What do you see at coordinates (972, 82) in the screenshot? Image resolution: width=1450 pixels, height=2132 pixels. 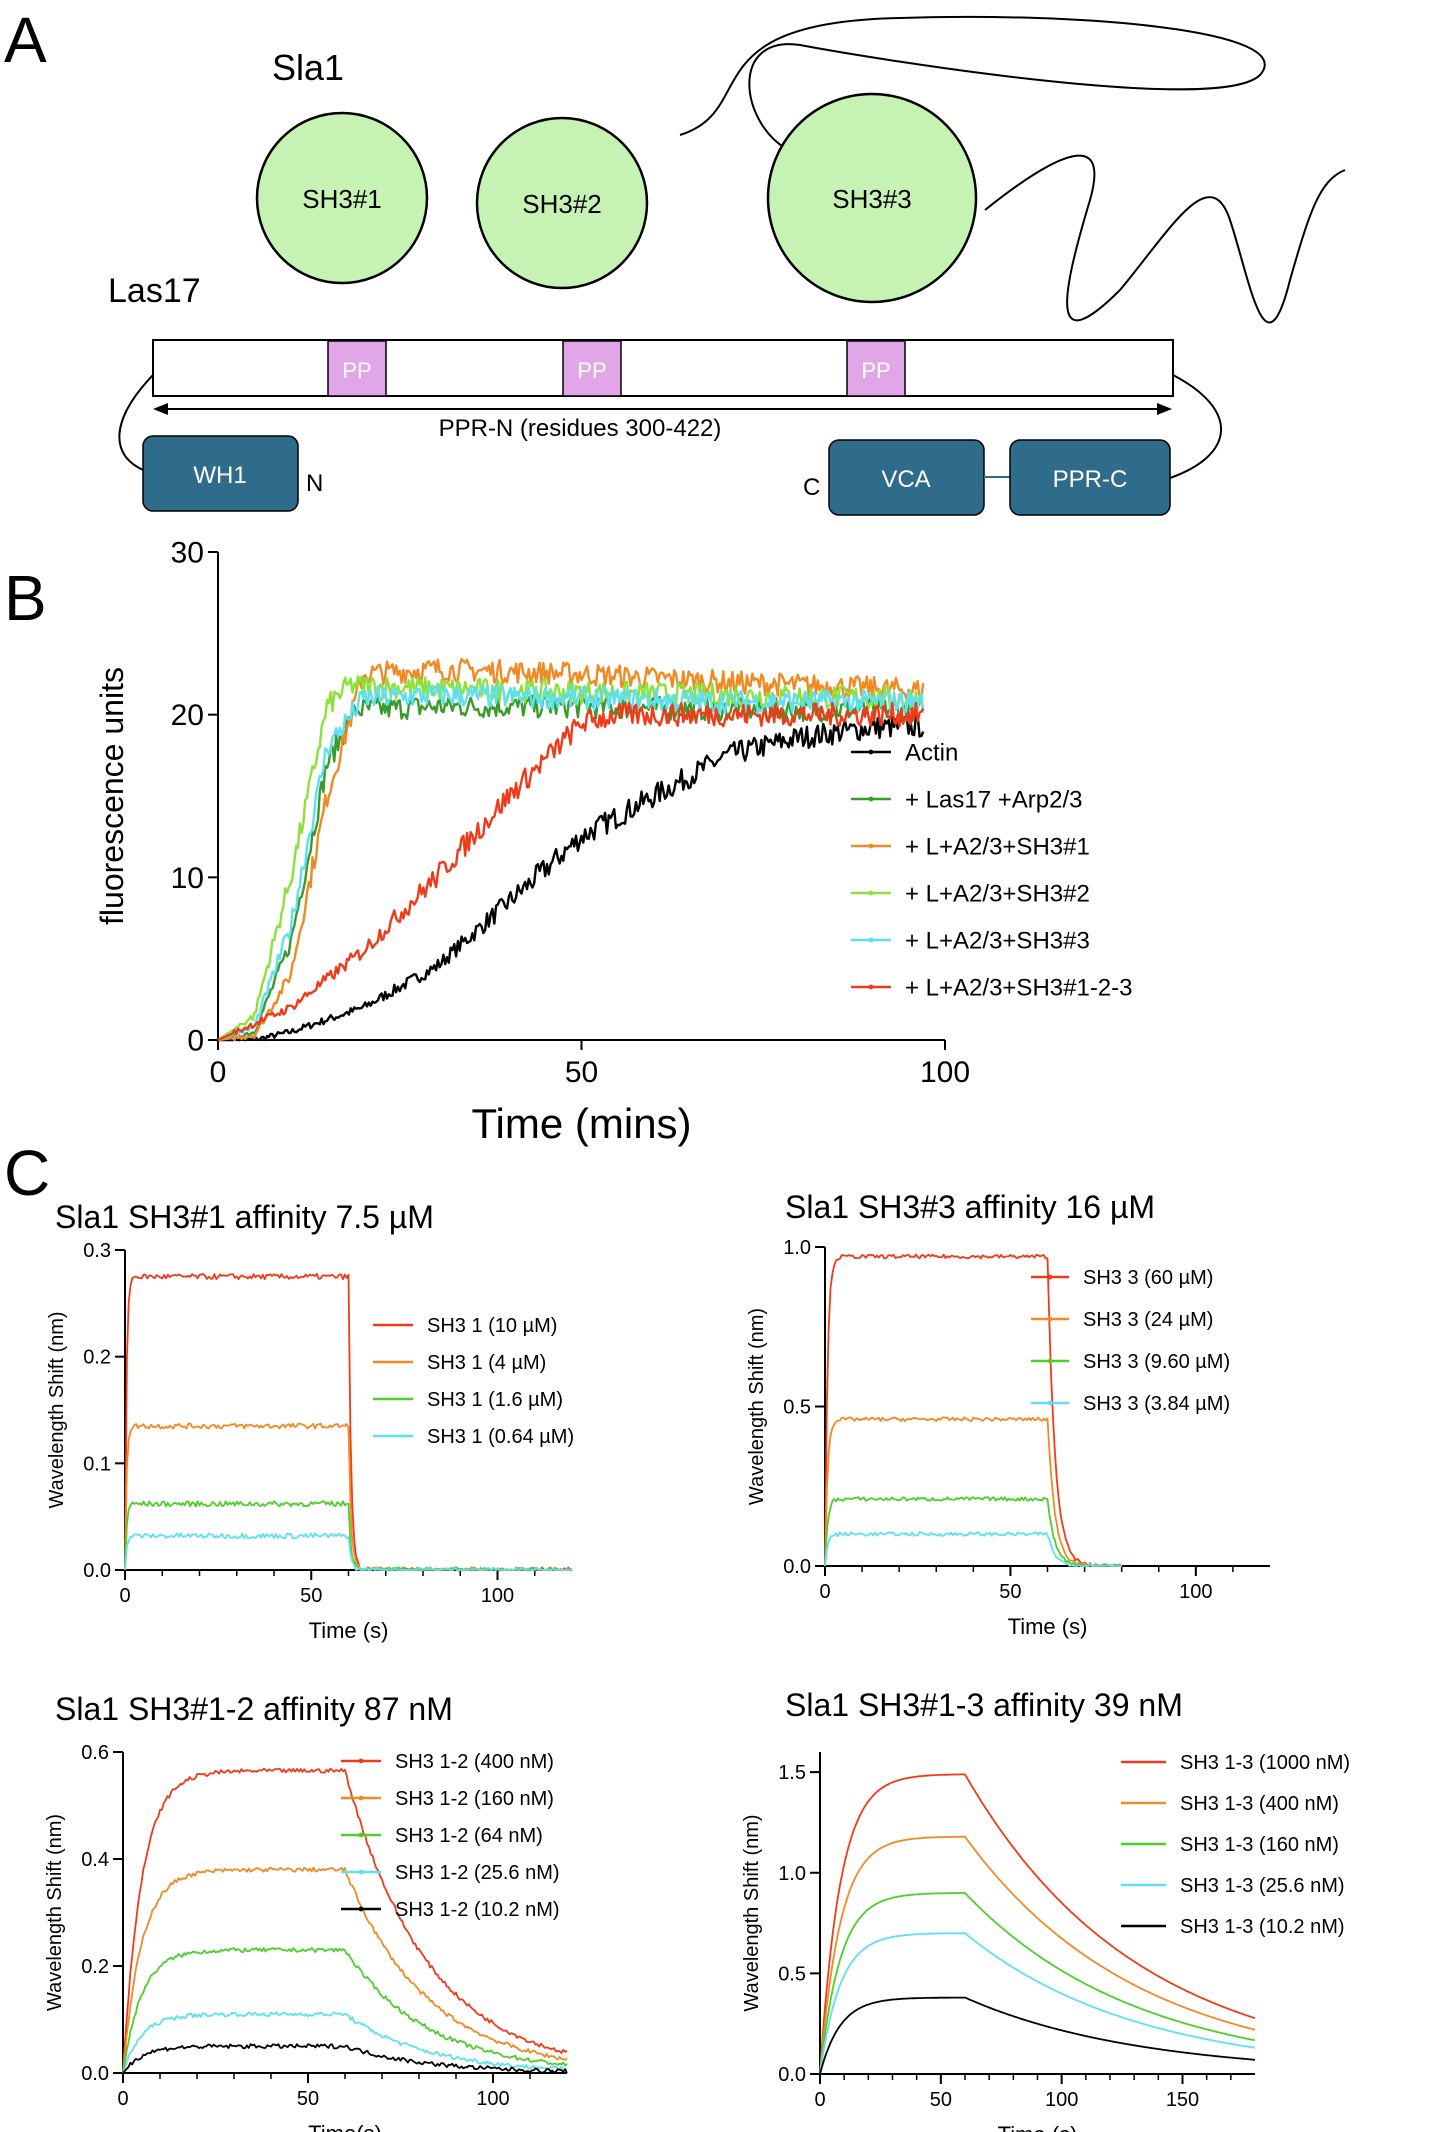 I see `sla1-linker` at bounding box center [972, 82].